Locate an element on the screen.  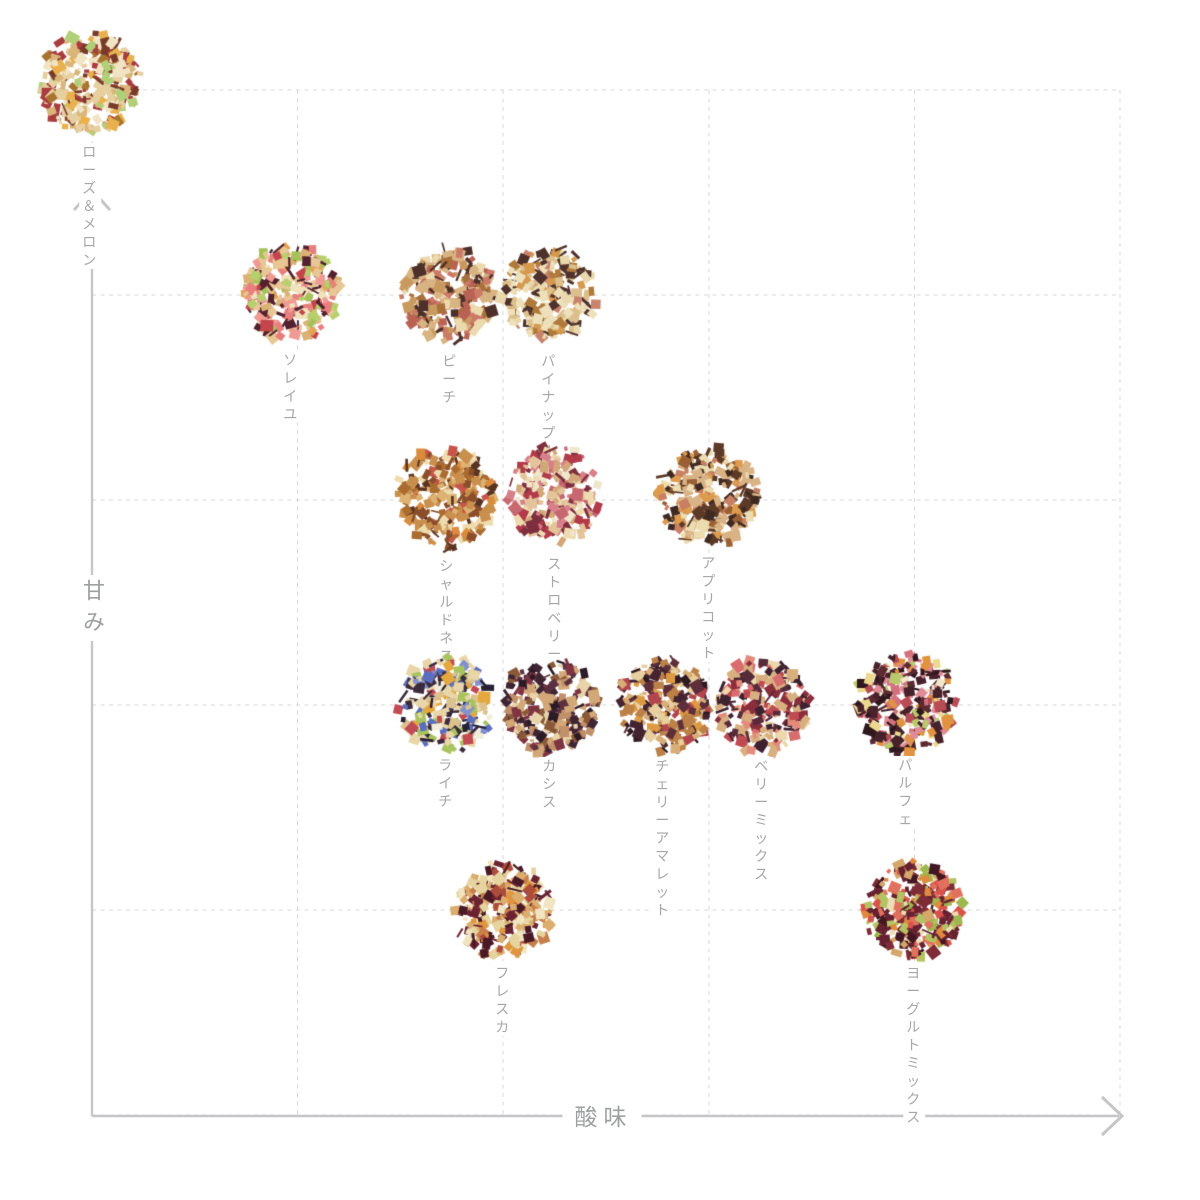
blend-label-fresca: フレスカ is located at coordinates (503, 1000).